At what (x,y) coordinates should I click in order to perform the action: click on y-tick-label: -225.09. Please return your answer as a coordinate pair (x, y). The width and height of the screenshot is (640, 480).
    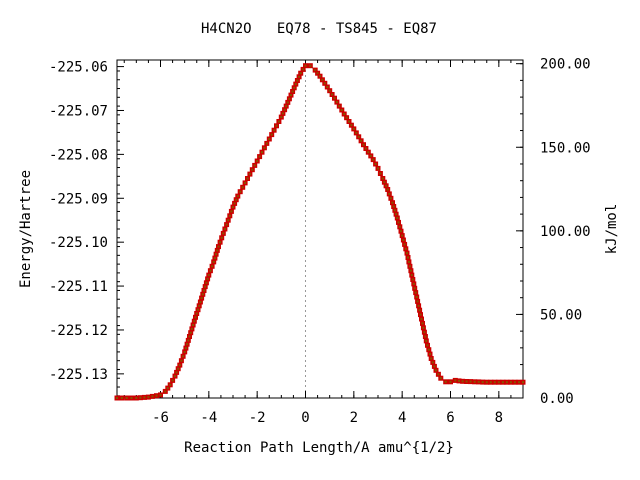
    Looking at the image, I should click on (78, 199).